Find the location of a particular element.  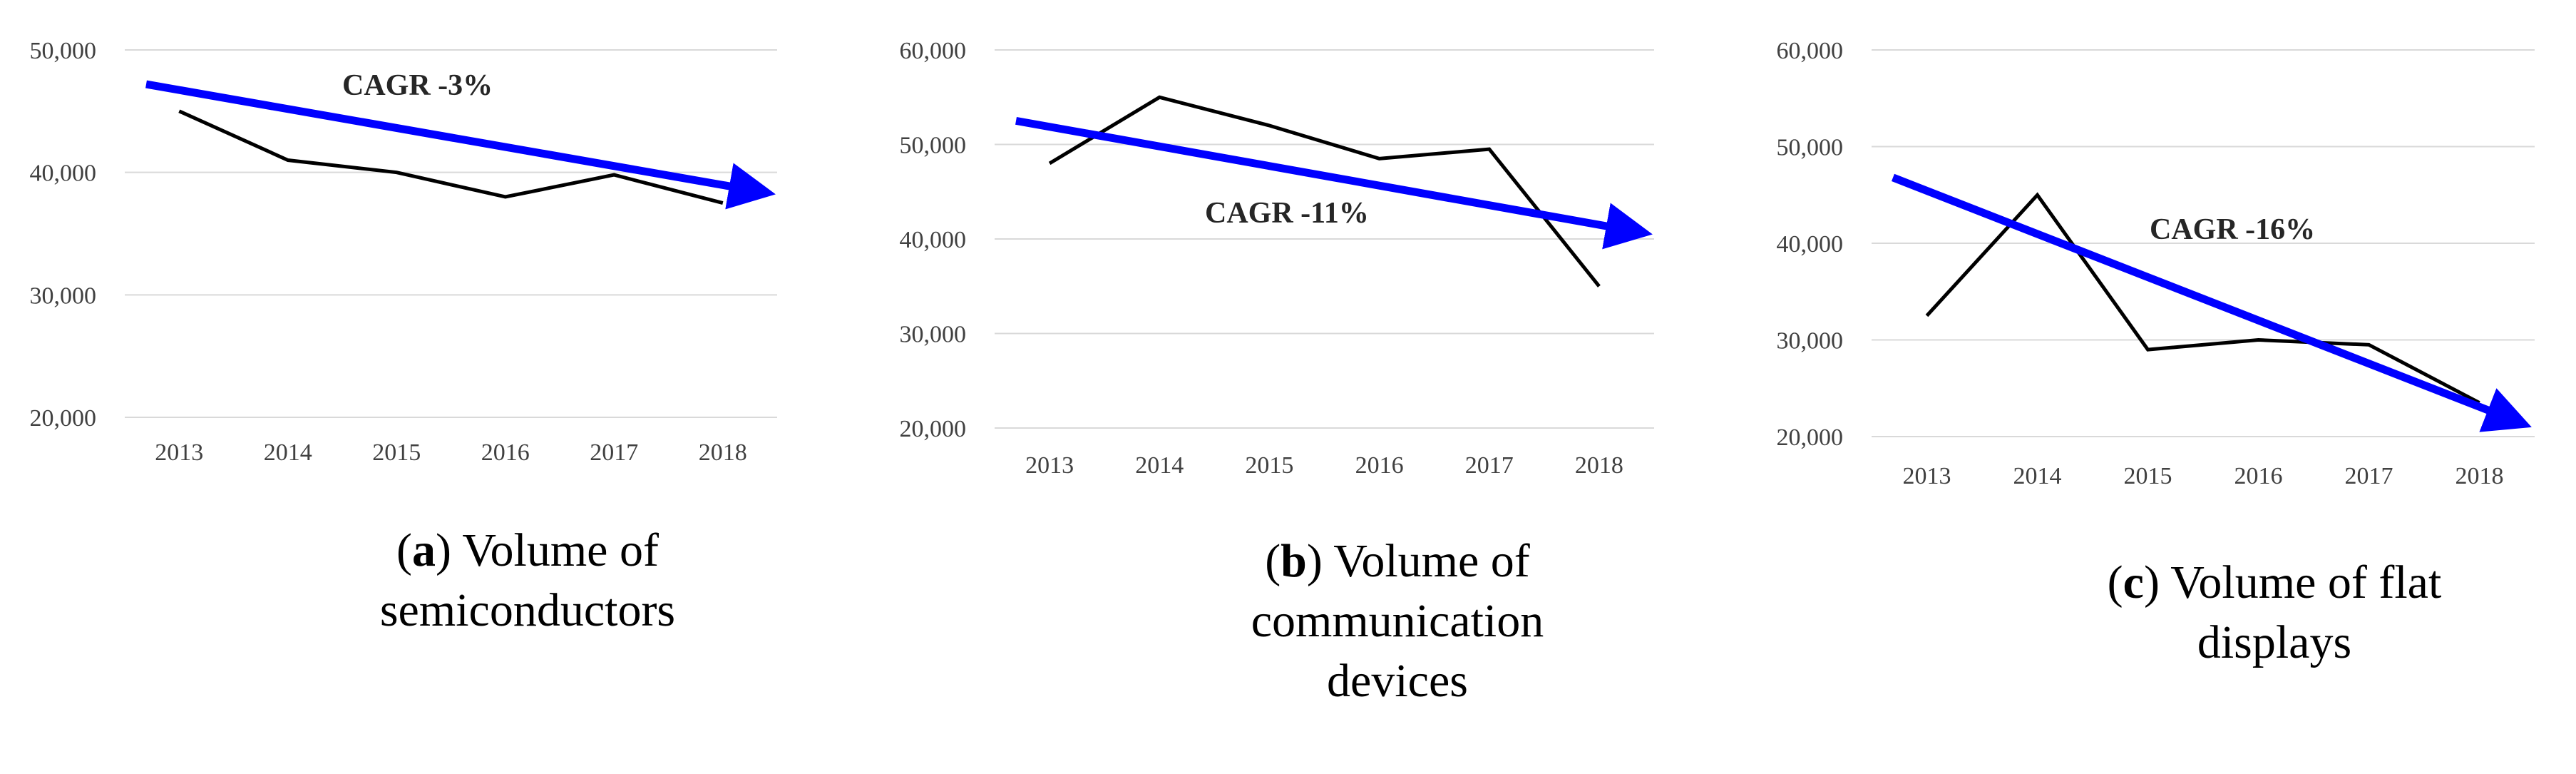

cagr-annotation: CAGR -11% is located at coordinates (1287, 213).